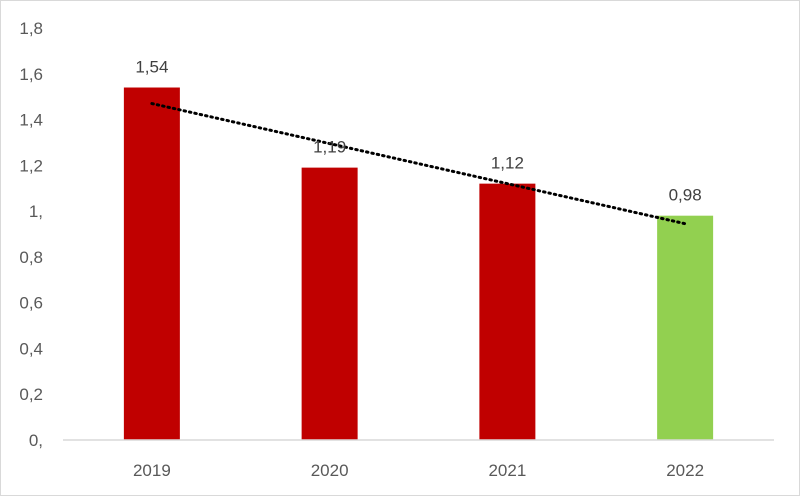 The image size is (800, 496). I want to click on y-tick-label: 0,6, so click(31, 303).